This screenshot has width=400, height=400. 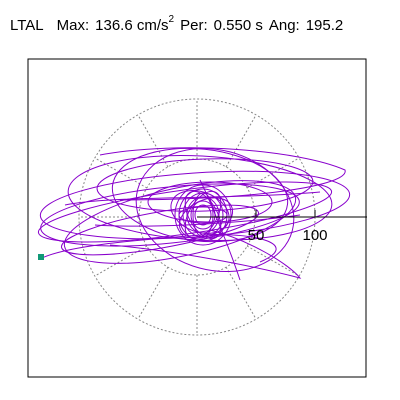 I want to click on max-value: 136.6, so click(x=114, y=25).